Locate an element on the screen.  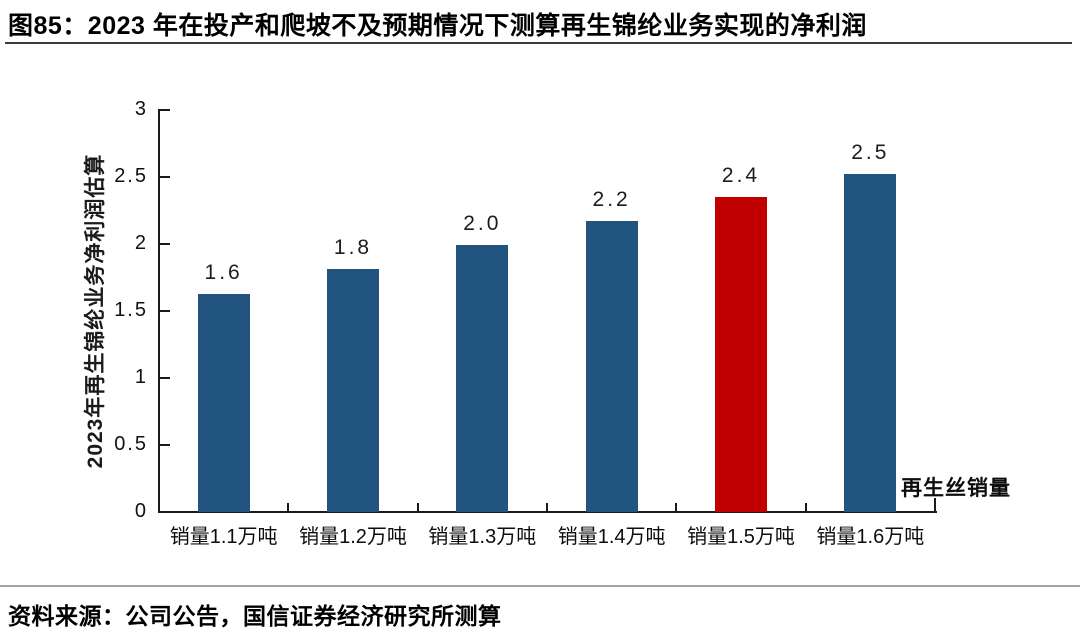
figure-title: 图85：2023 年在投产和爬坡不及预期情况下测算再生锦纶业务实现的净利润 is located at coordinates (437, 26).